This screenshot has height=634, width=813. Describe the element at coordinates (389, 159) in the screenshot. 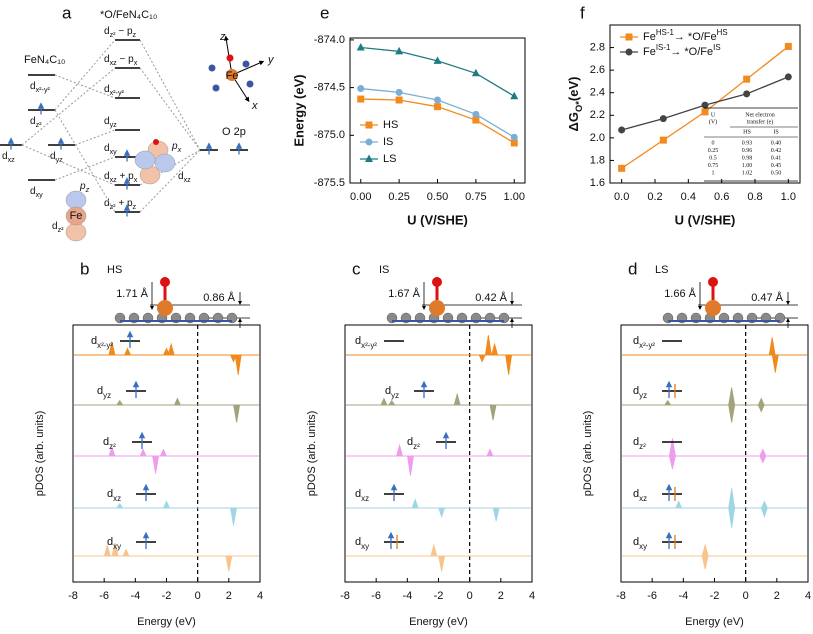

I see `legend-label: LS` at that location.